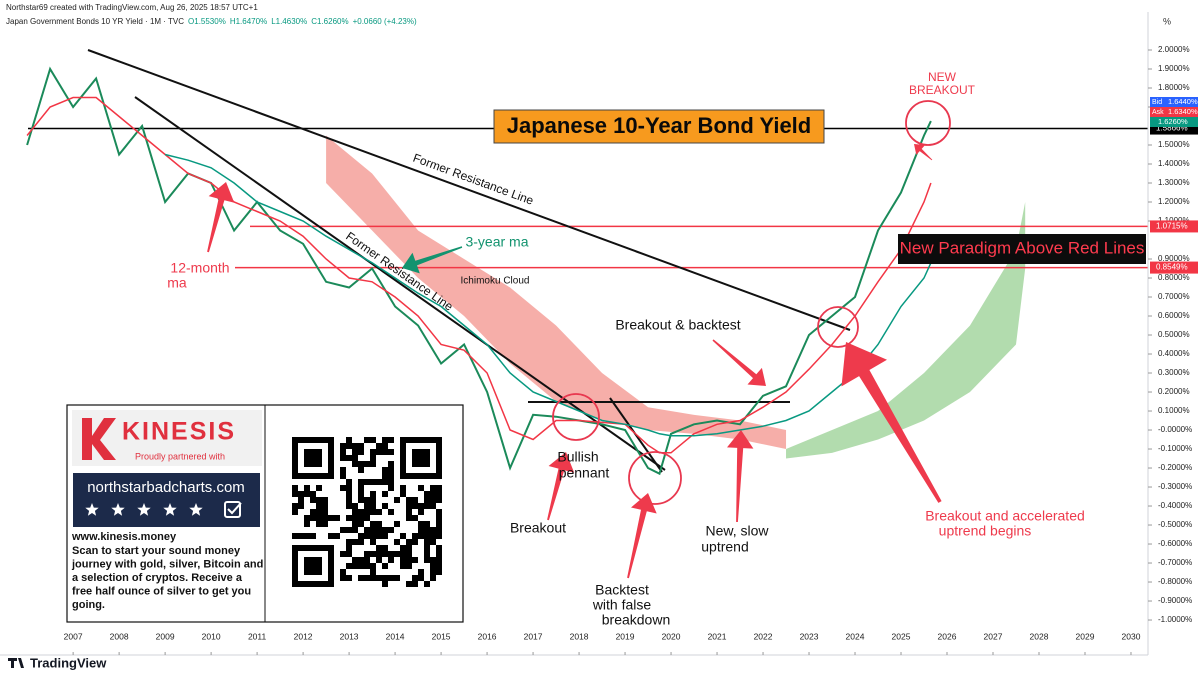 This screenshot has width=1200, height=682. What do you see at coordinates (1173, 121) in the screenshot?
I see `price-tag-label: 1.6260%` at bounding box center [1173, 121].